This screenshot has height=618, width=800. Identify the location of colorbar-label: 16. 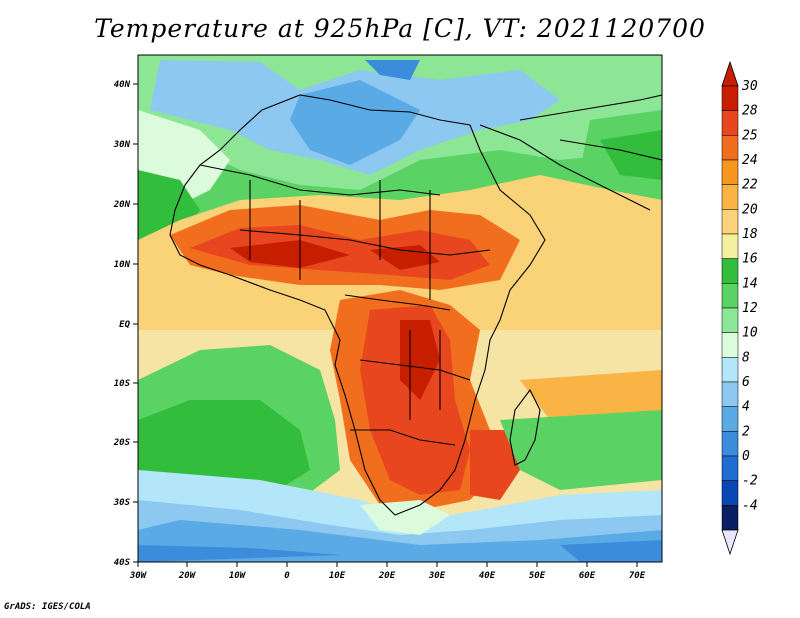
(750, 259).